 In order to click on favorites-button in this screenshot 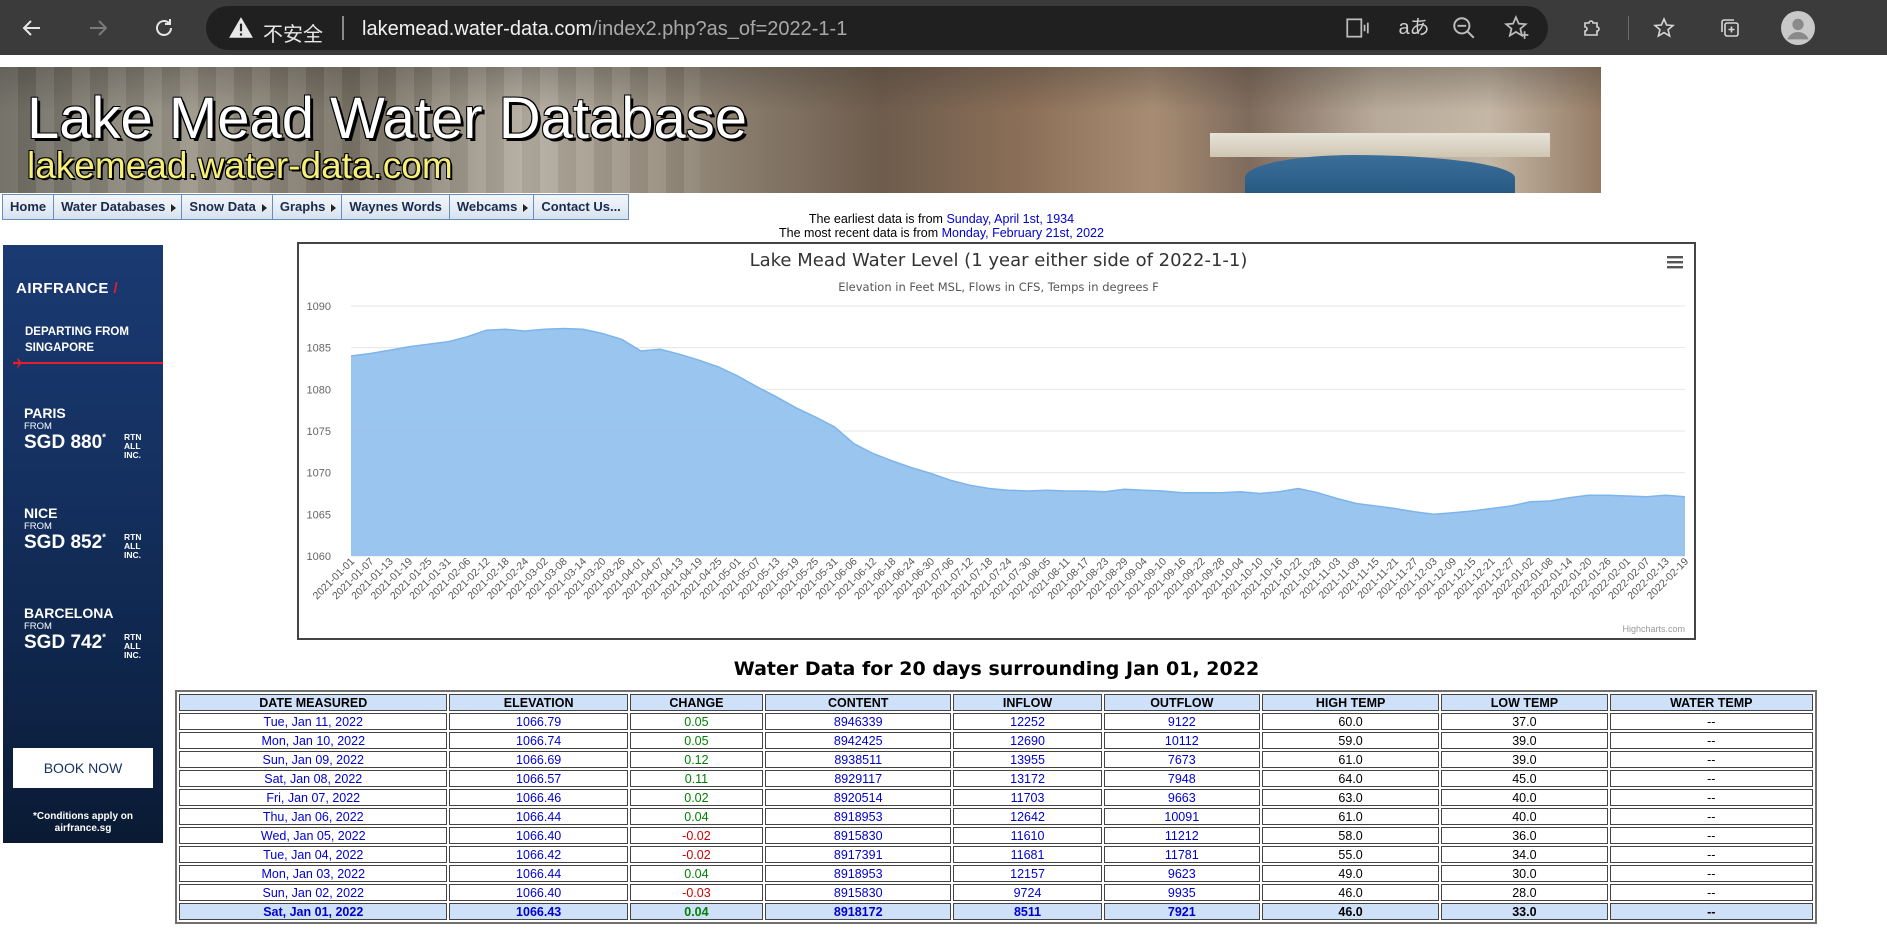, I will do `click(1664, 28)`.